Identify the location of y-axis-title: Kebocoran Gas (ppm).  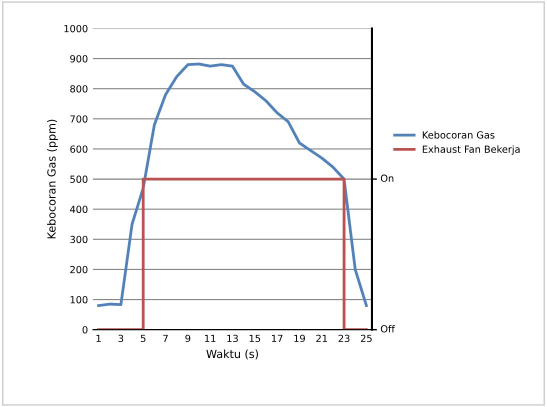
(52, 179).